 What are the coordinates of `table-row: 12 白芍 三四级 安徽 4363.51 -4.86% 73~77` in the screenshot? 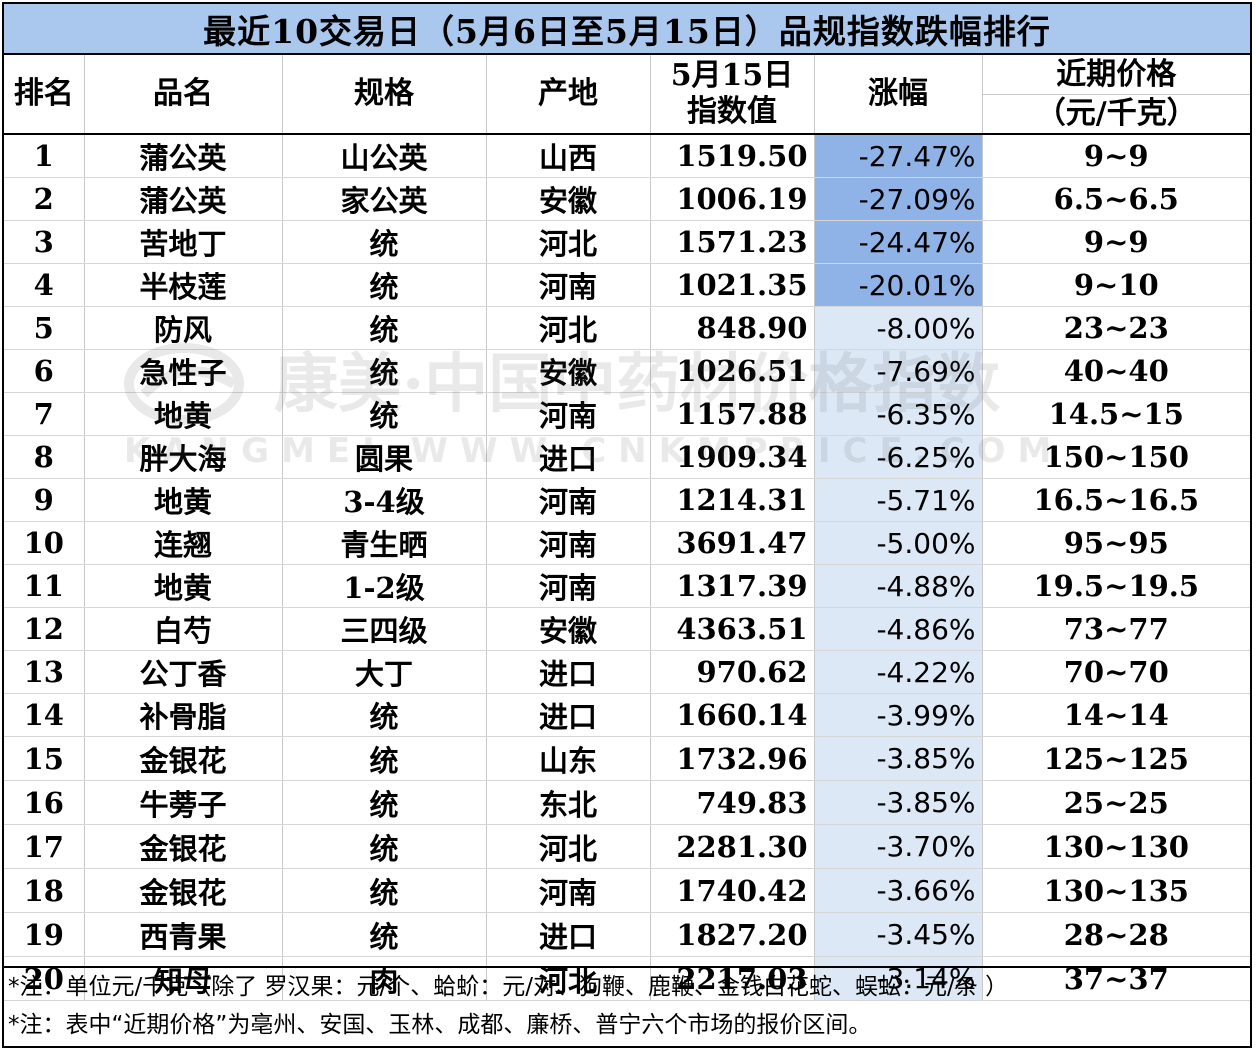 It's located at (627, 629).